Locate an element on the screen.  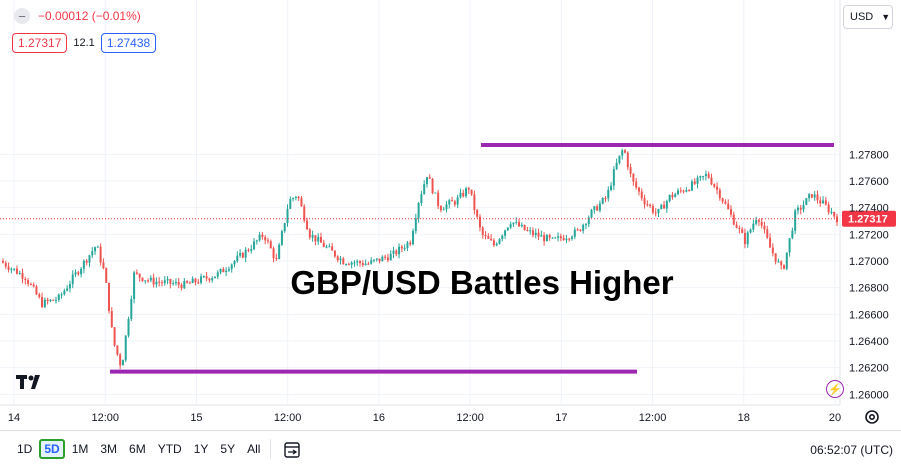
timeframe-5y-button: 5Y is located at coordinates (228, 449).